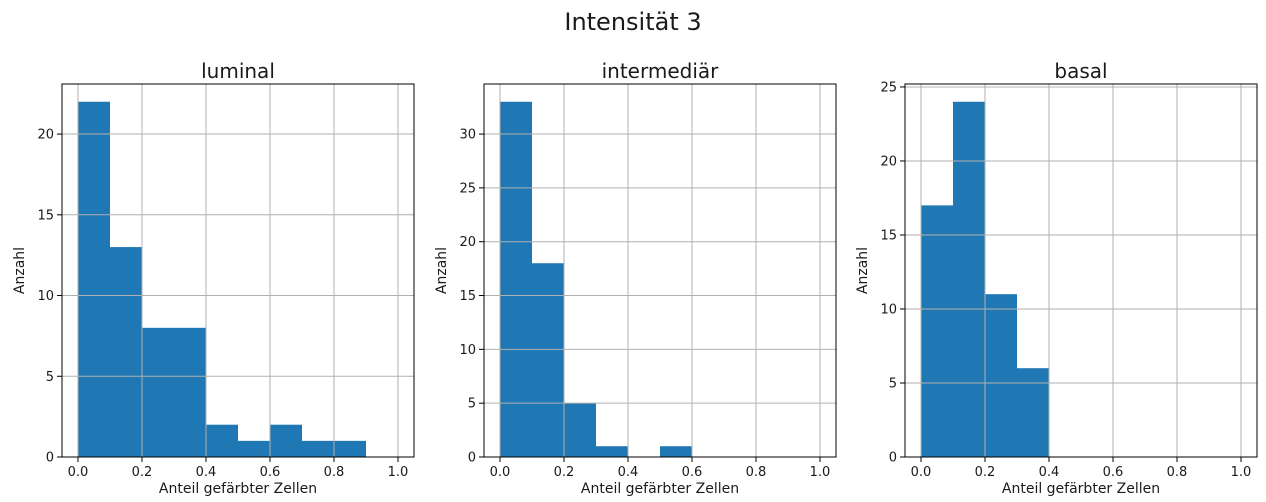  Describe the element at coordinates (467, 135) in the screenshot. I see `y-tick-label: 30` at that location.